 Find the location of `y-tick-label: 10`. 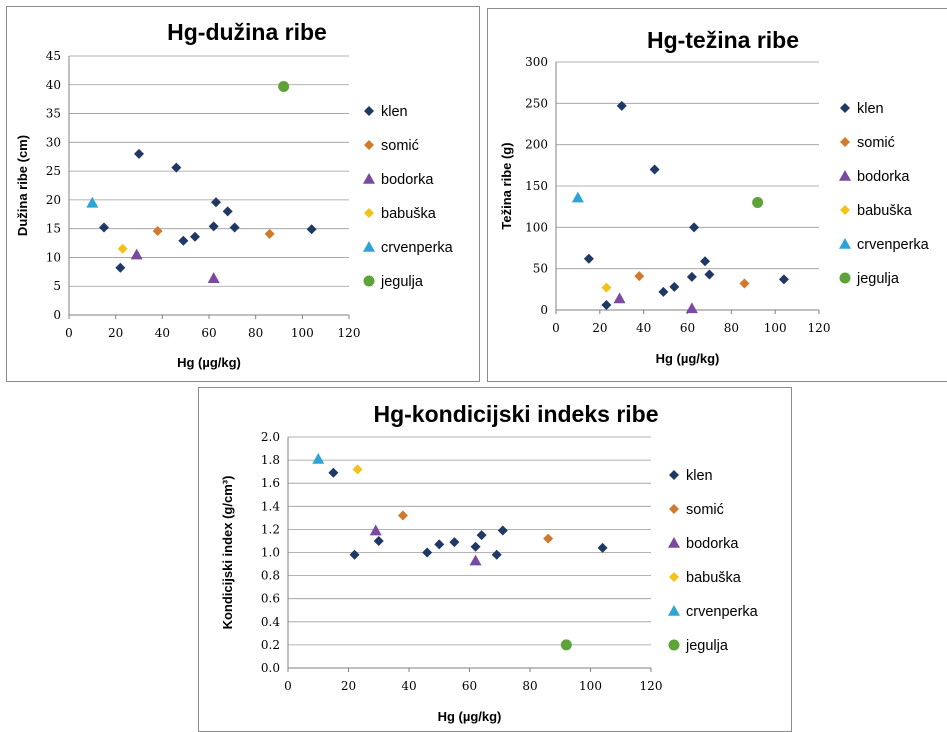

y-tick-label: 10 is located at coordinates (53, 257).